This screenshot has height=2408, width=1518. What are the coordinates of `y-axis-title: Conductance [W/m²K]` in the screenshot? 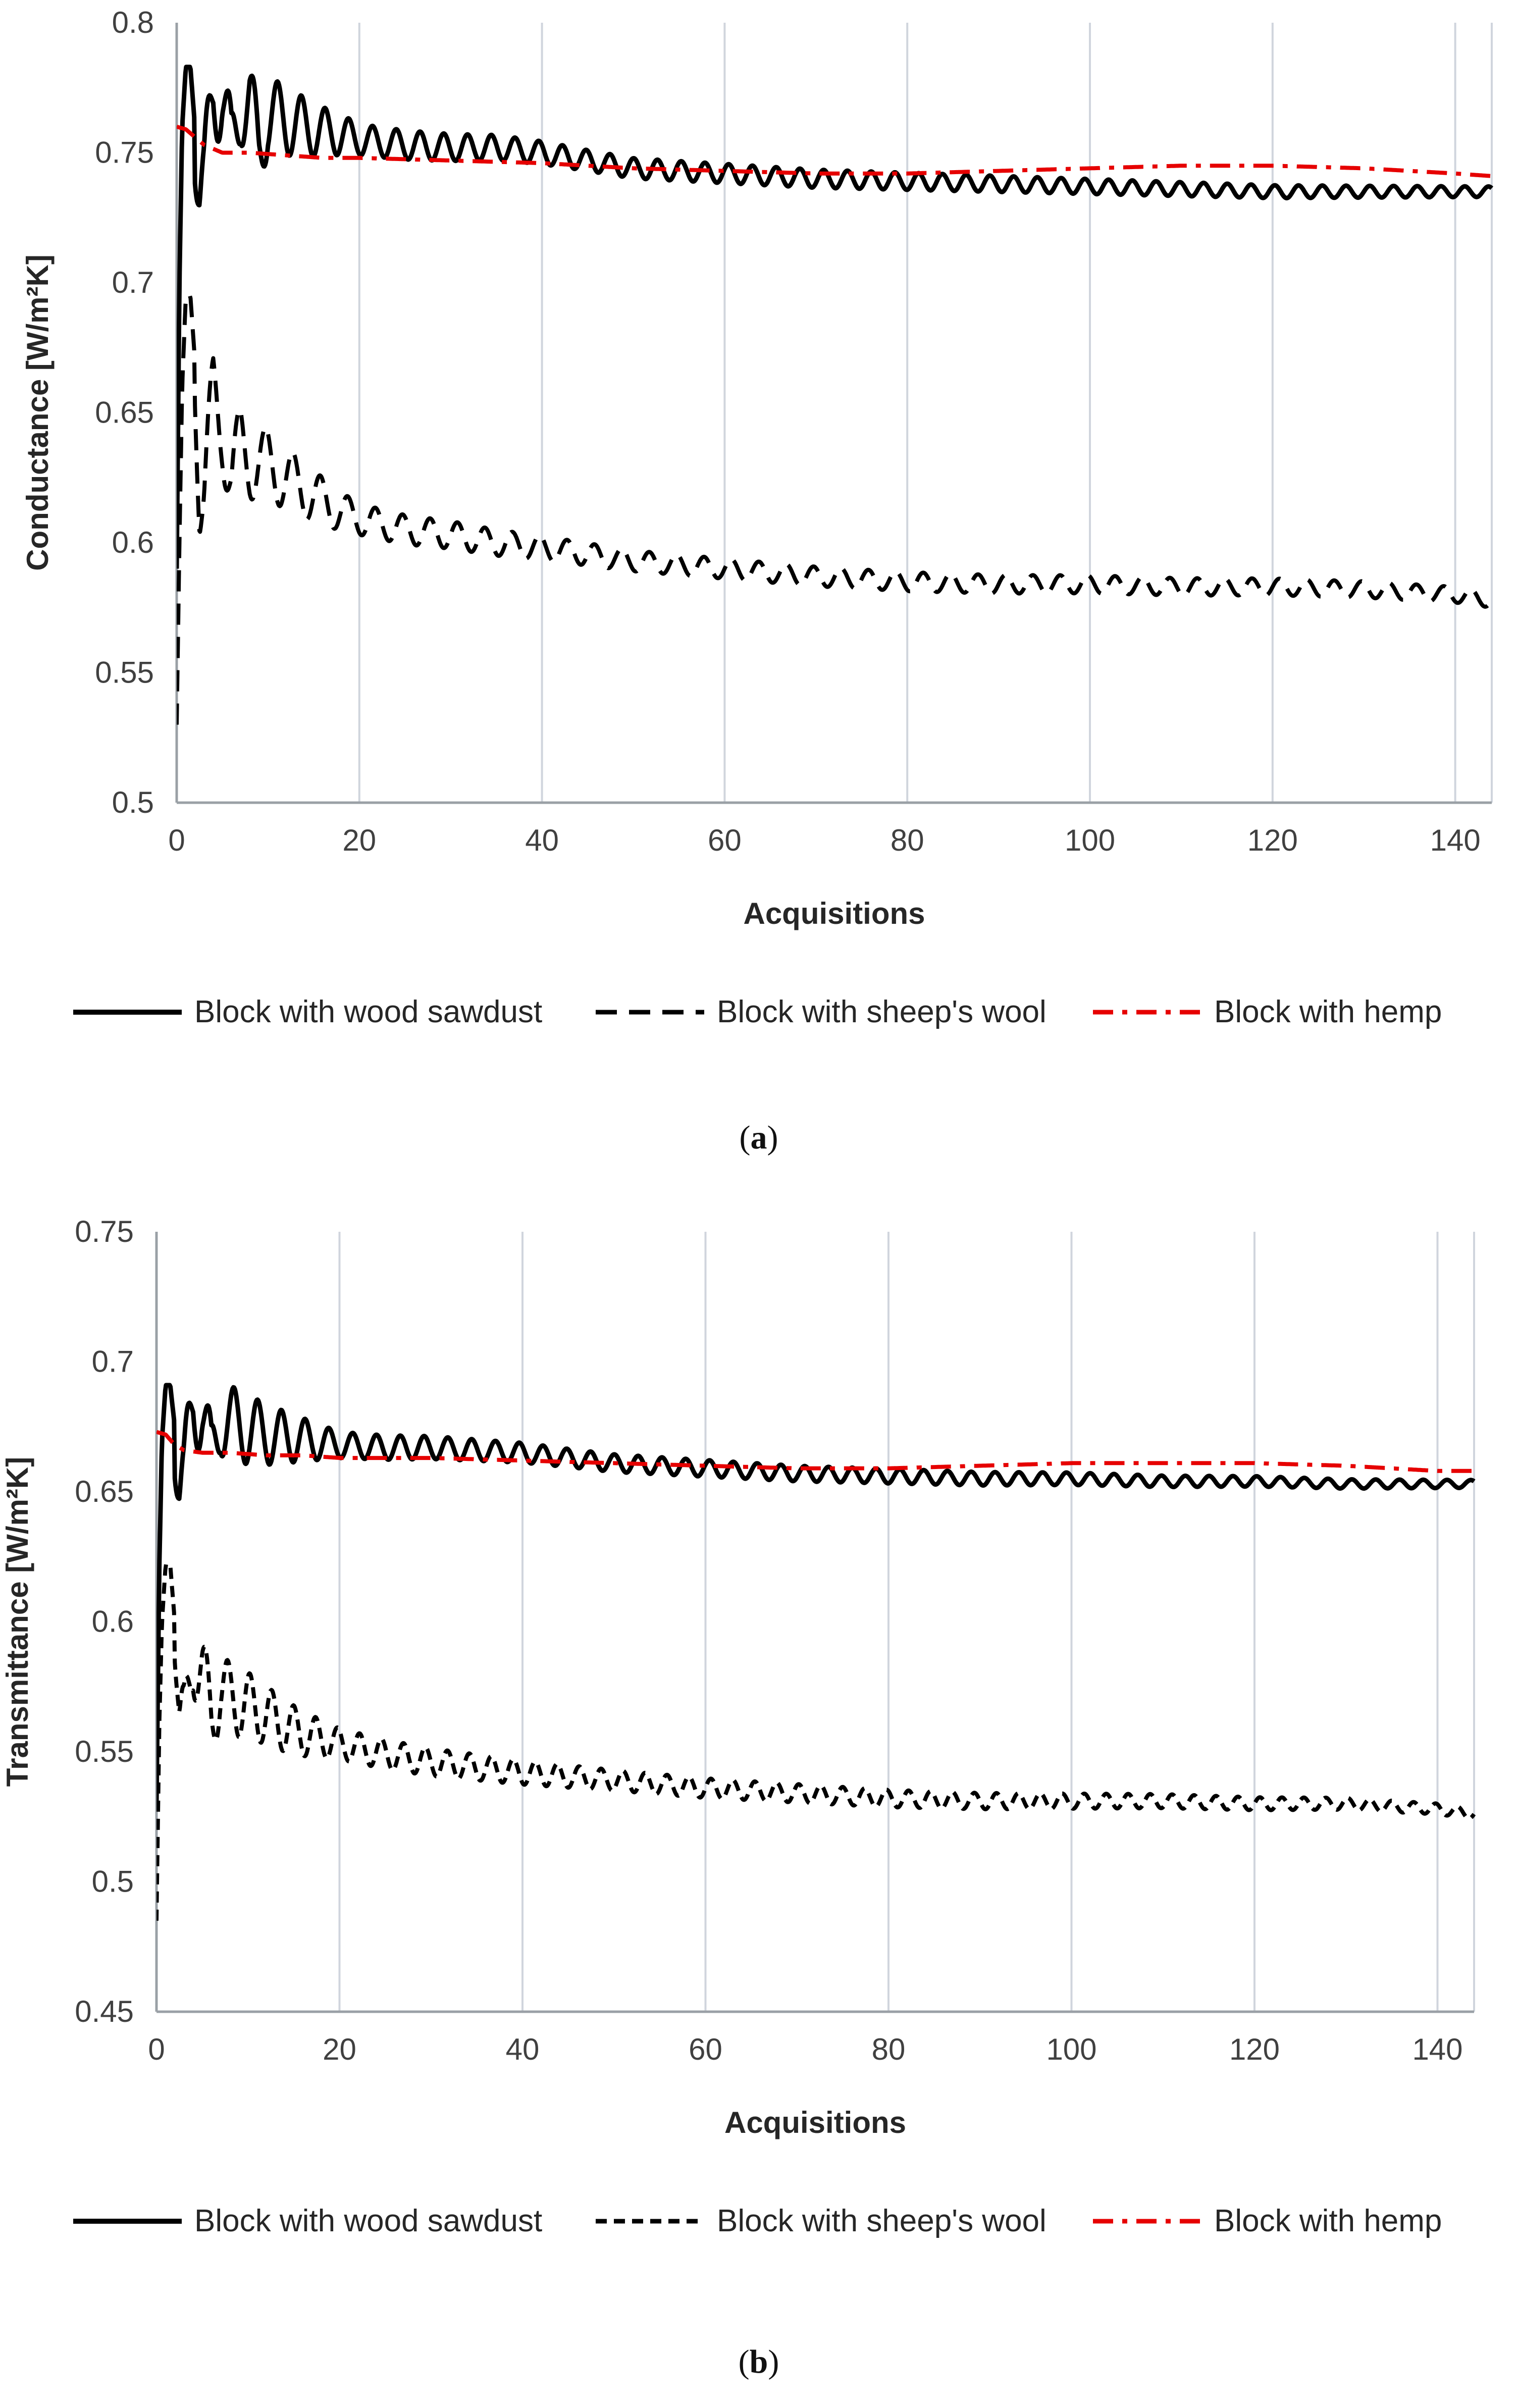 It's located at (38, 412).